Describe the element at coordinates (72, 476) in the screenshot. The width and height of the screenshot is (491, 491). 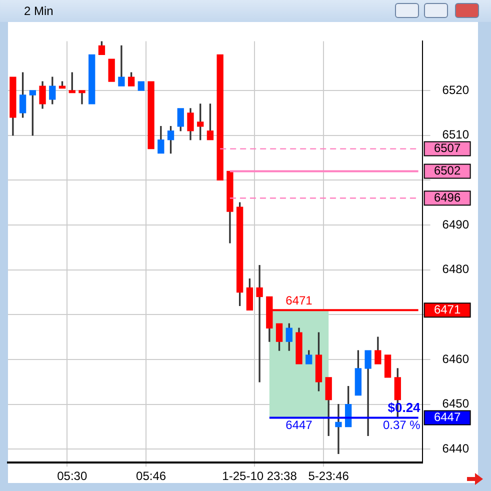
I see `x-tick-label: 05:30` at that location.